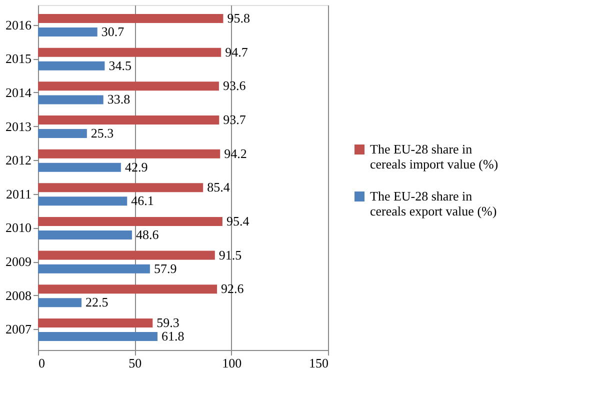  What do you see at coordinates (318, 363) in the screenshot?
I see `x-tick-label: 150` at bounding box center [318, 363].